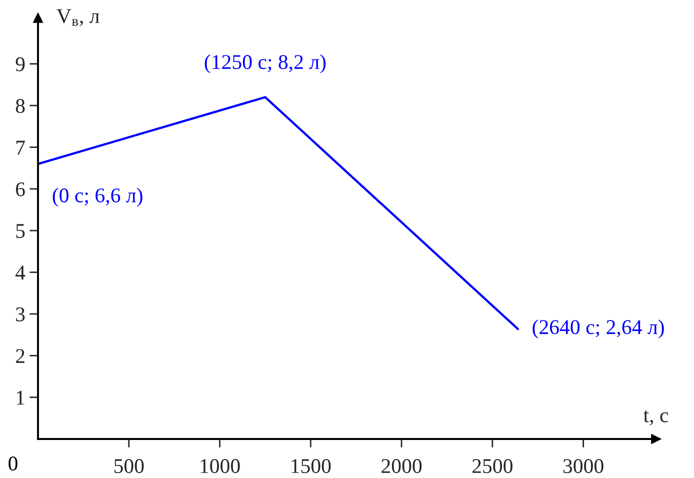 The height and width of the screenshot is (478, 694). What do you see at coordinates (655, 418) in the screenshot?
I see `x-axis-title: t, с` at bounding box center [655, 418].